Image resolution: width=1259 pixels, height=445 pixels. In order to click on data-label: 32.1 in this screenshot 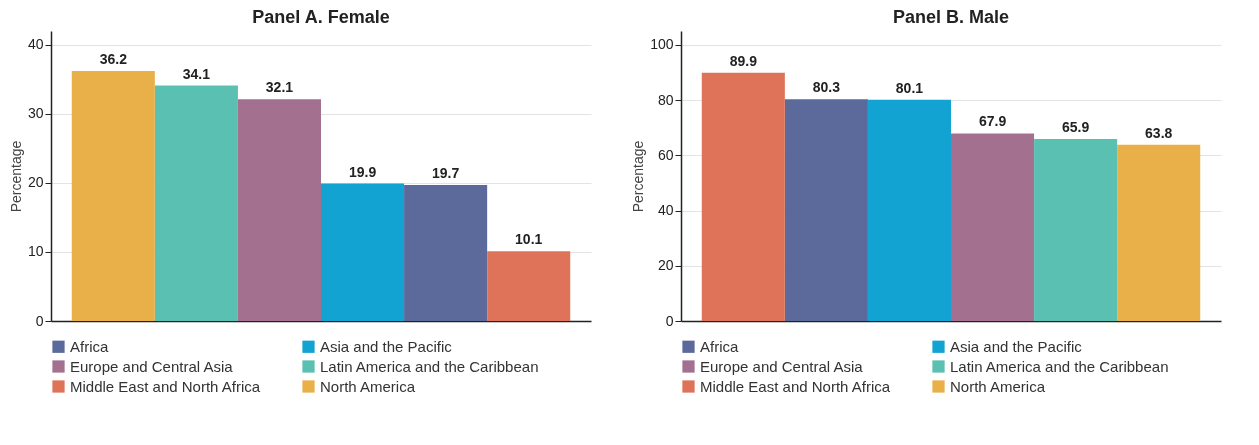, I will do `click(279, 87)`.